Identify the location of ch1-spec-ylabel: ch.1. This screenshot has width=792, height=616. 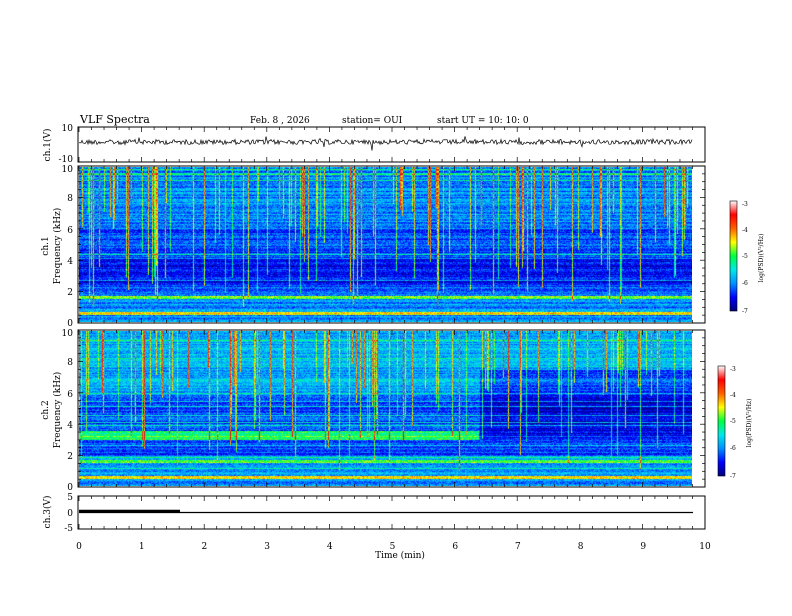
(46, 245).